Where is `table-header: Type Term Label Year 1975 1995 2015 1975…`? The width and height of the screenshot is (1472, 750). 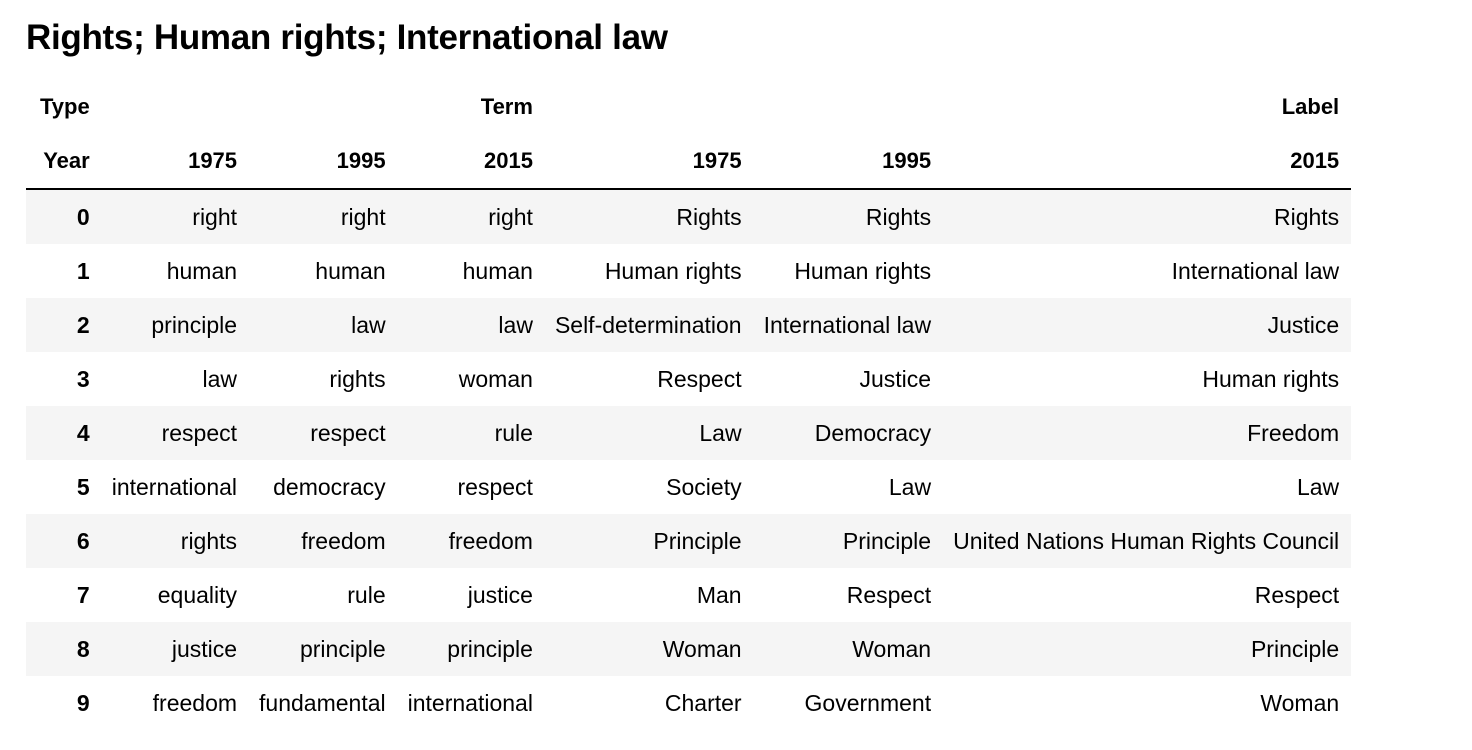 table-header: Type Term Label Year 1975 1995 2015 1975… is located at coordinates (689, 135).